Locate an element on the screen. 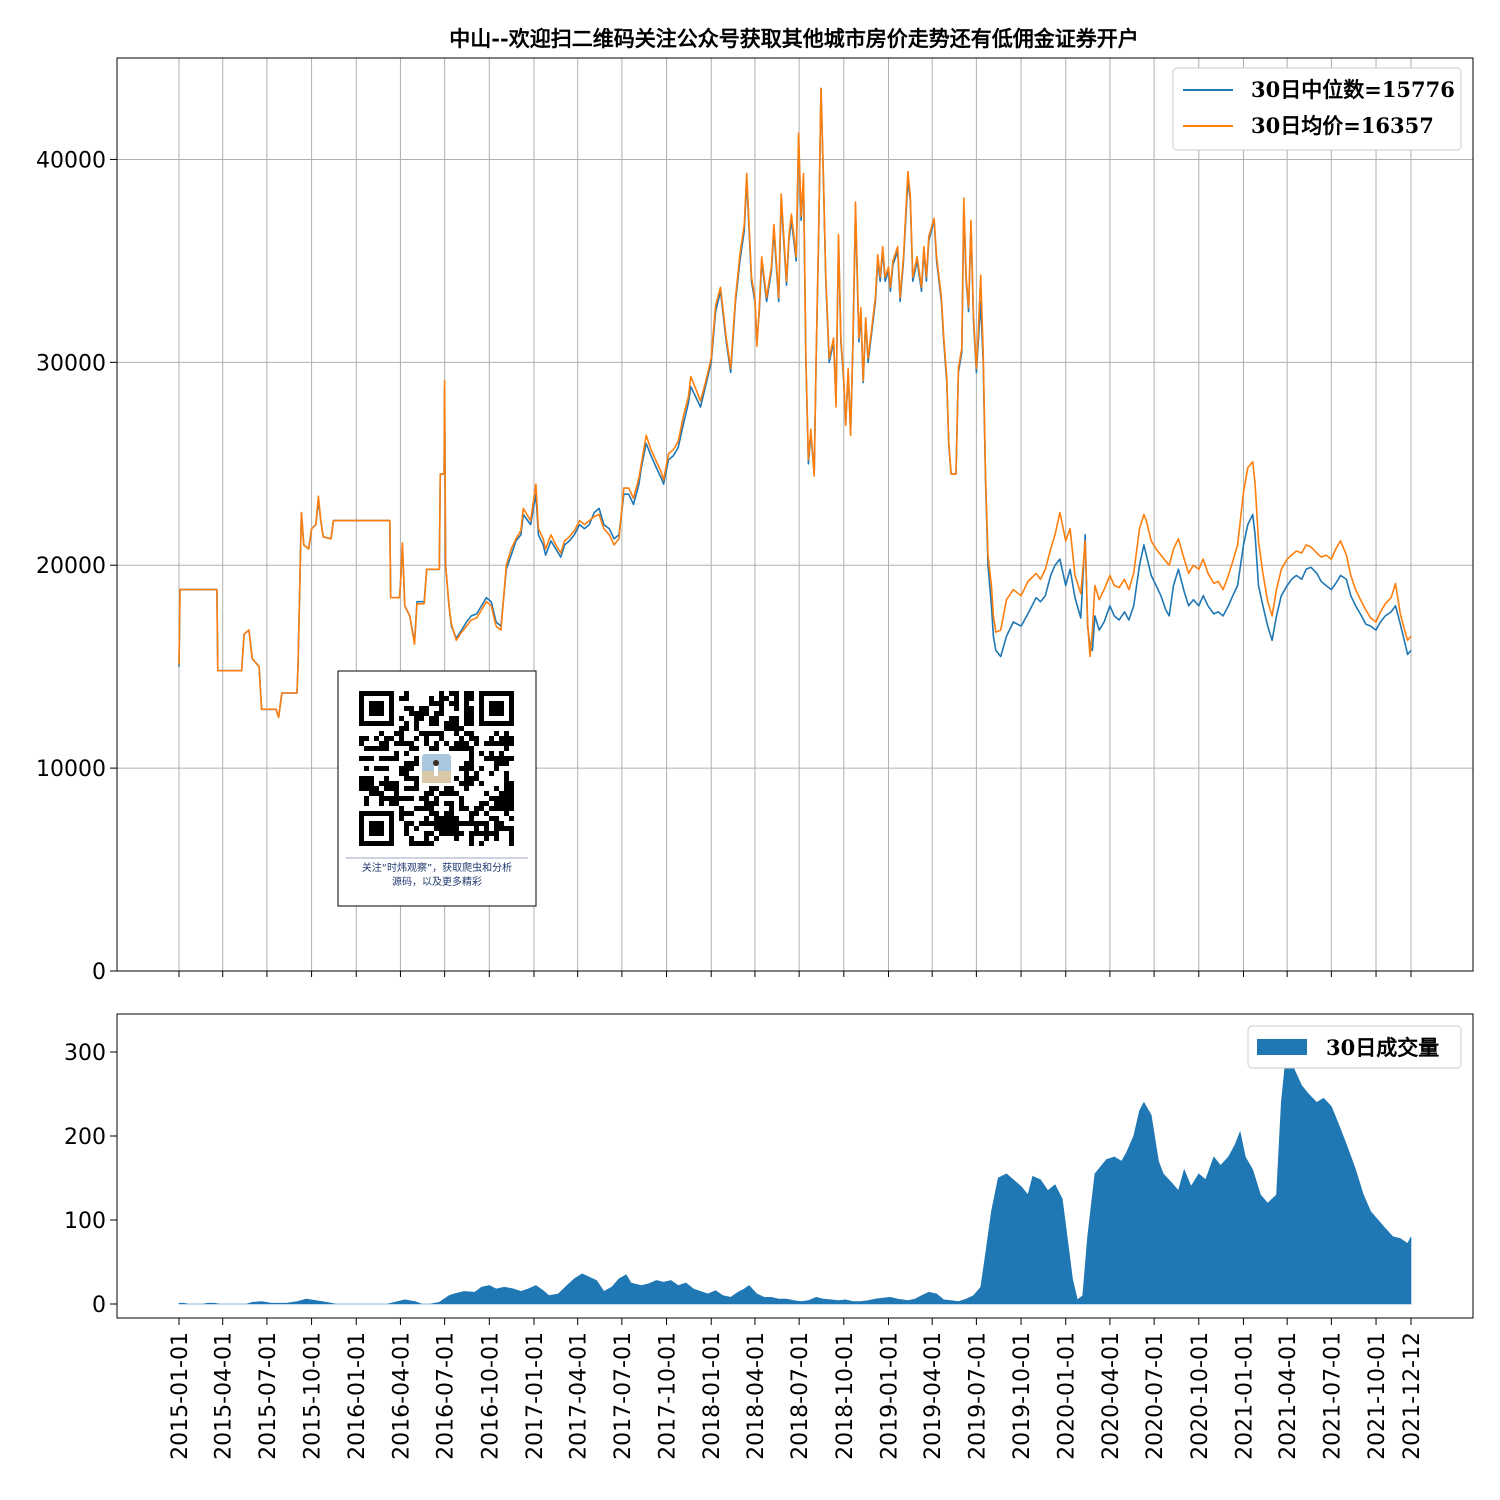 The image size is (1500, 1500). price-y-tick-label: 40000 is located at coordinates (71, 160).